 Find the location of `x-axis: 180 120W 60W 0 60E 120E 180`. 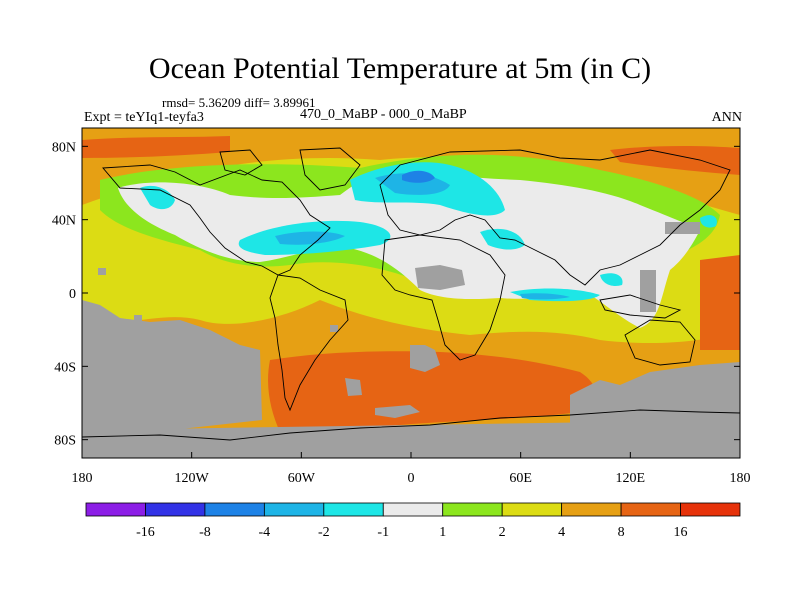

x-axis: 180 120W 60W 0 60E 120E 180 is located at coordinates (411, 469).